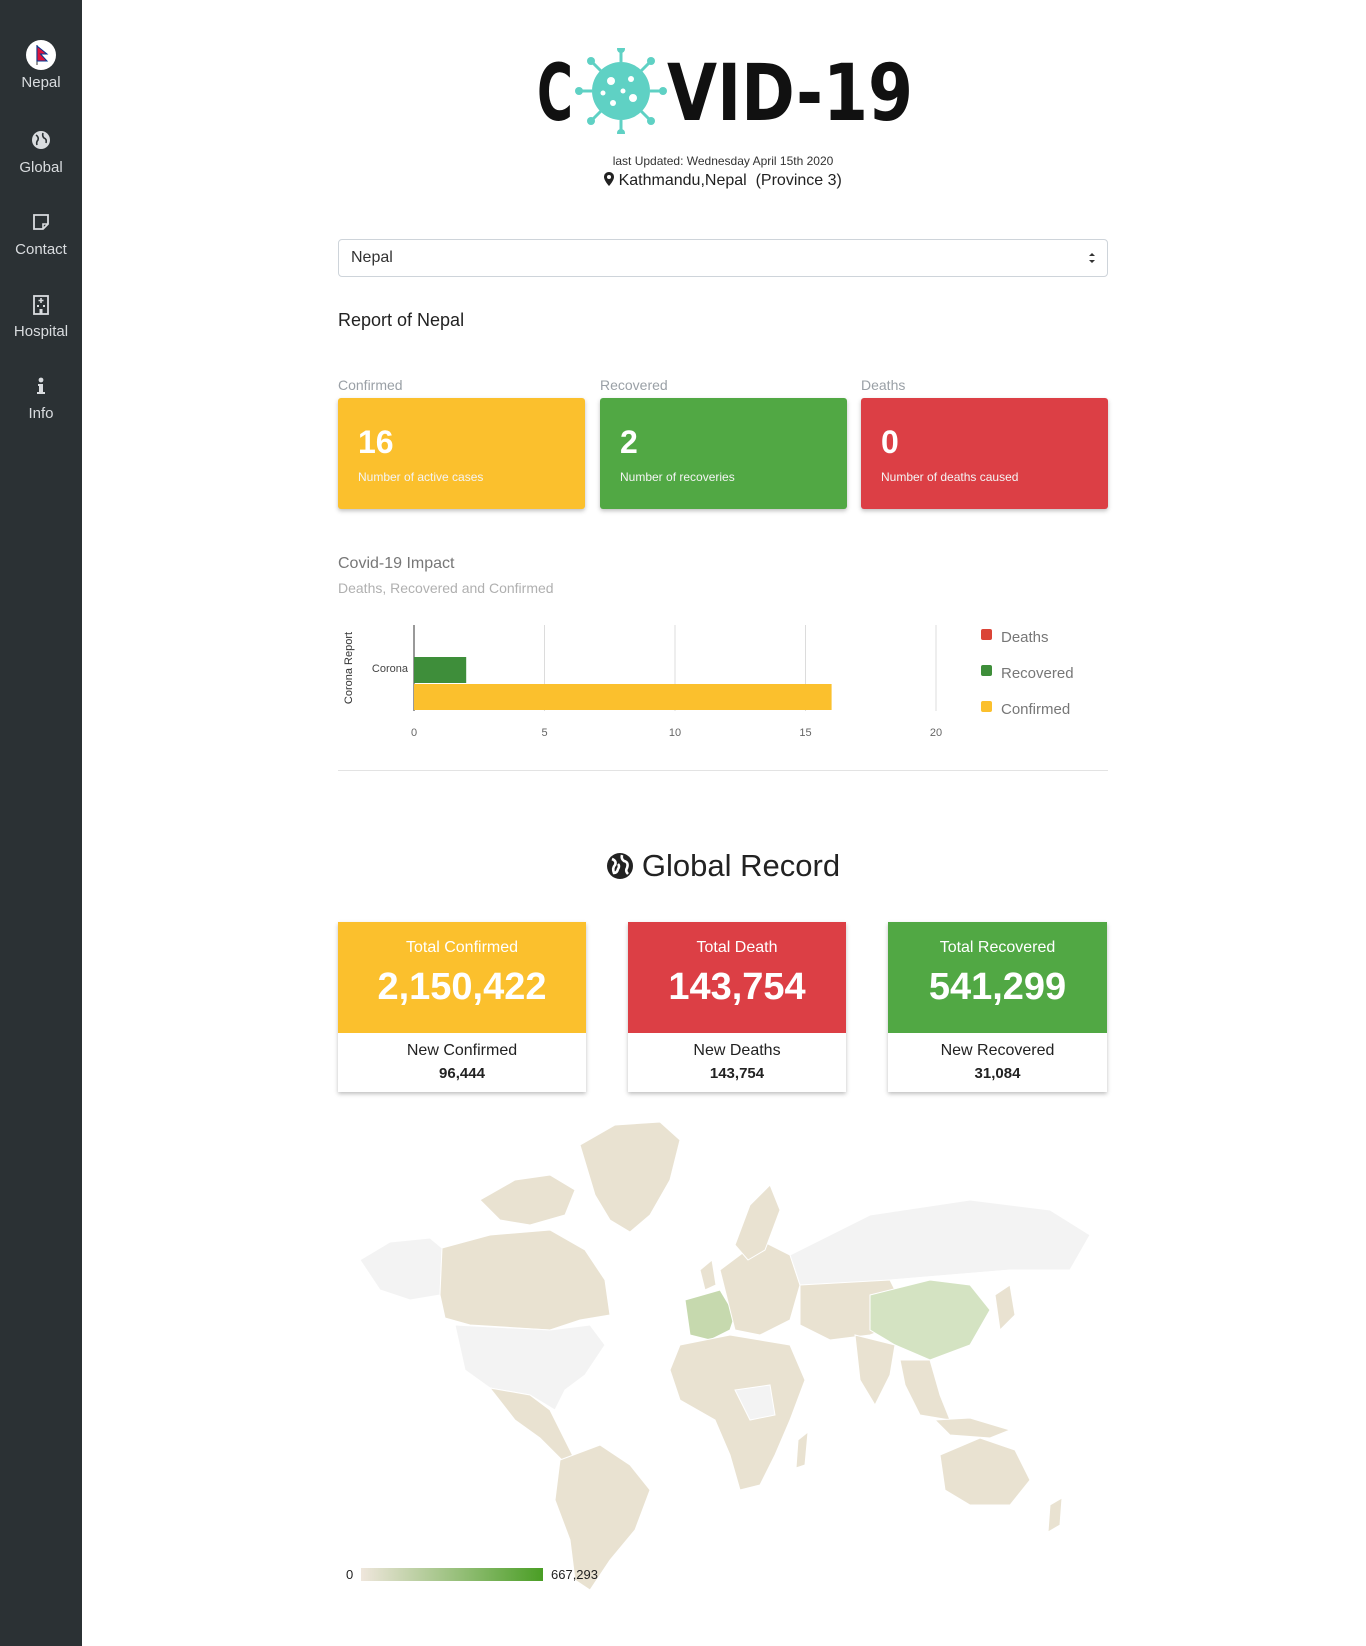 This screenshot has width=1366, height=1646. I want to click on sidebar-item-label: Nepal, so click(41, 82).